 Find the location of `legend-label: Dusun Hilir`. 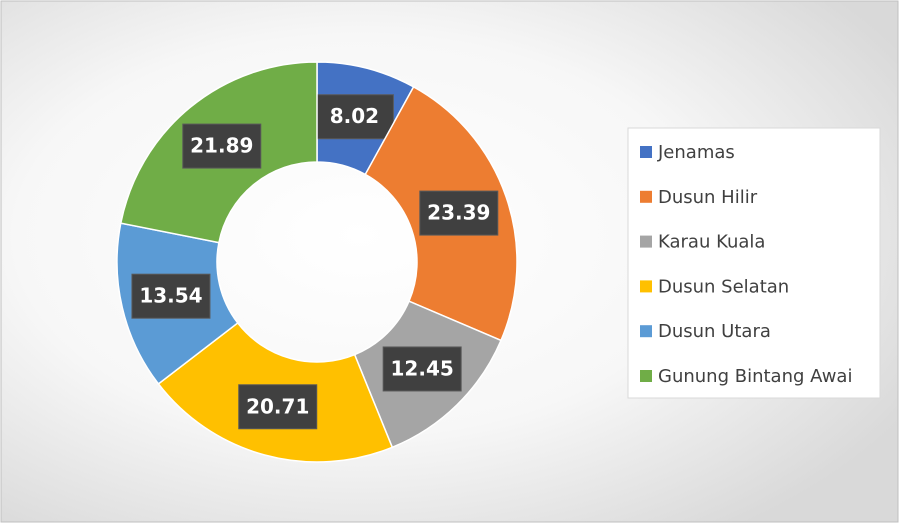

legend-label: Dusun Hilir is located at coordinates (708, 197).